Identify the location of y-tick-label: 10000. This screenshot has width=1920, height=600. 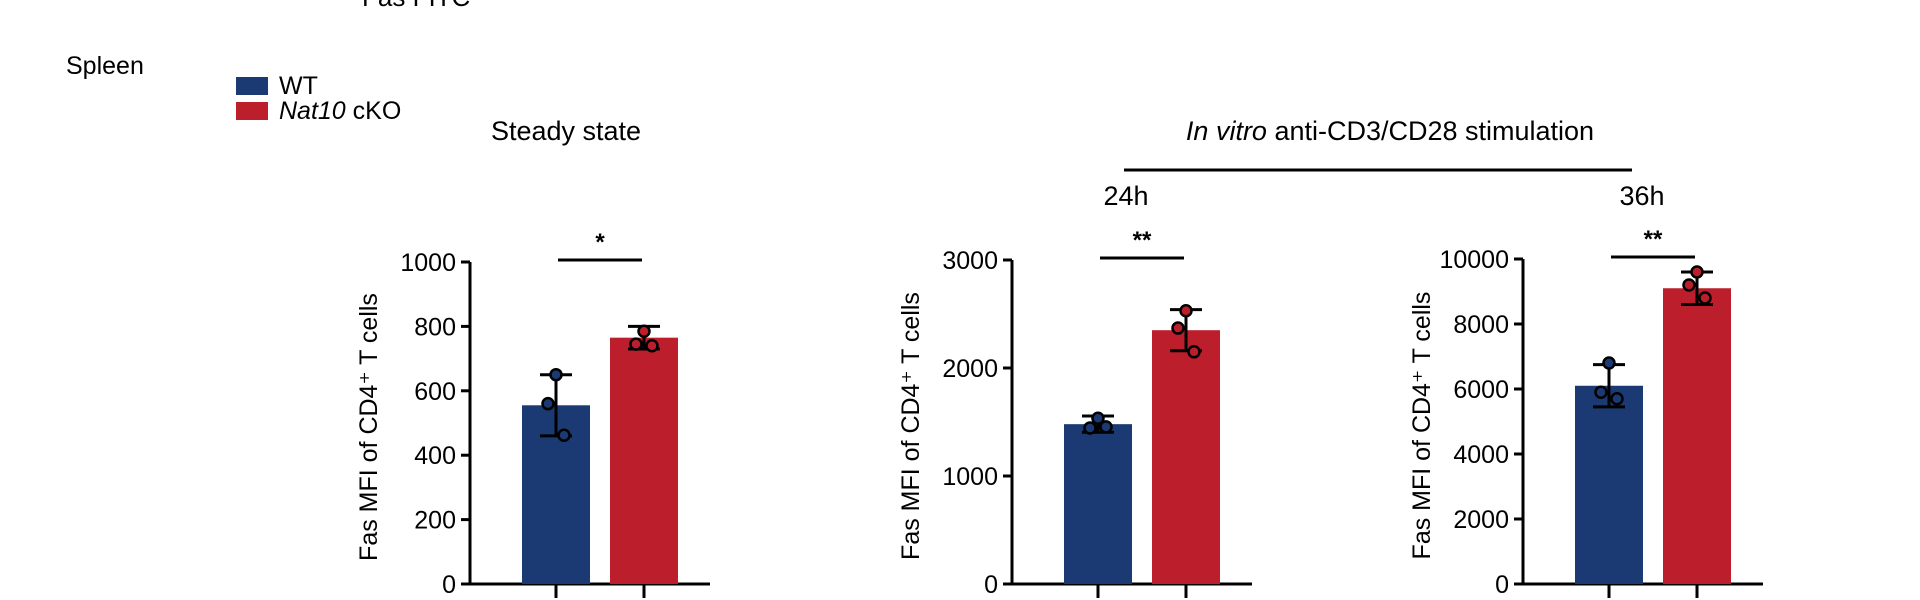
(1474, 260).